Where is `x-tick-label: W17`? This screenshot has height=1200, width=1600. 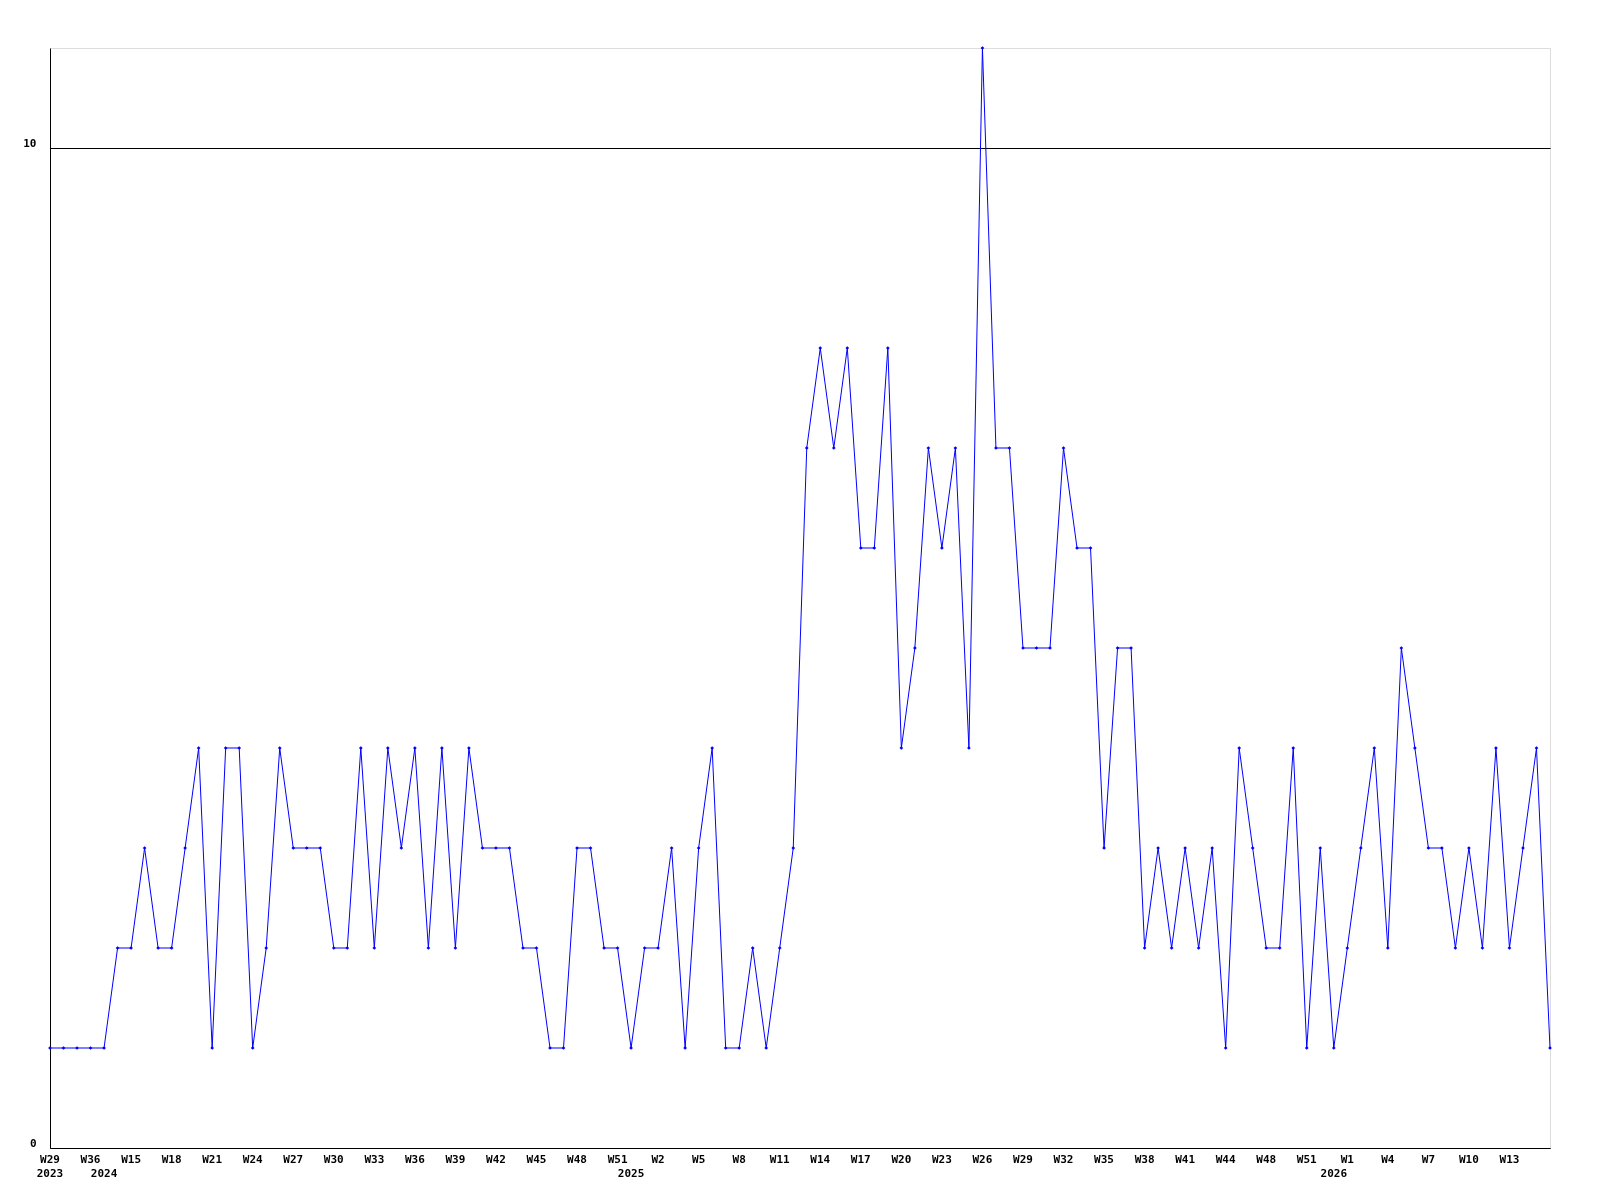 x-tick-label: W17 is located at coordinates (860, 1159).